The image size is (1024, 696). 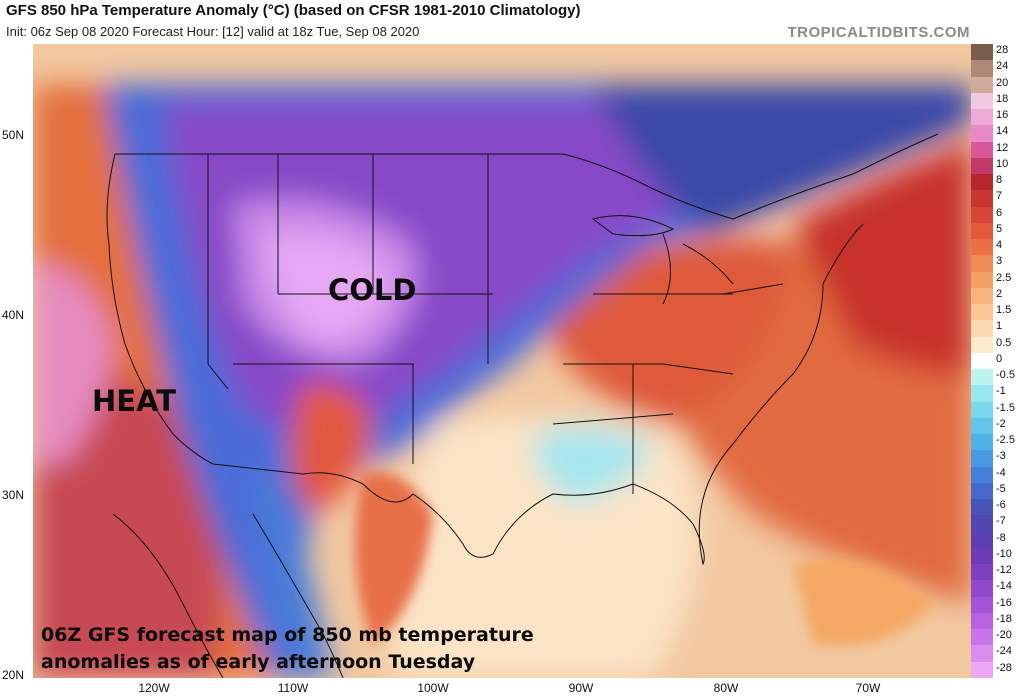 What do you see at coordinates (1004, 553) in the screenshot?
I see `colorbar-label: -10` at bounding box center [1004, 553].